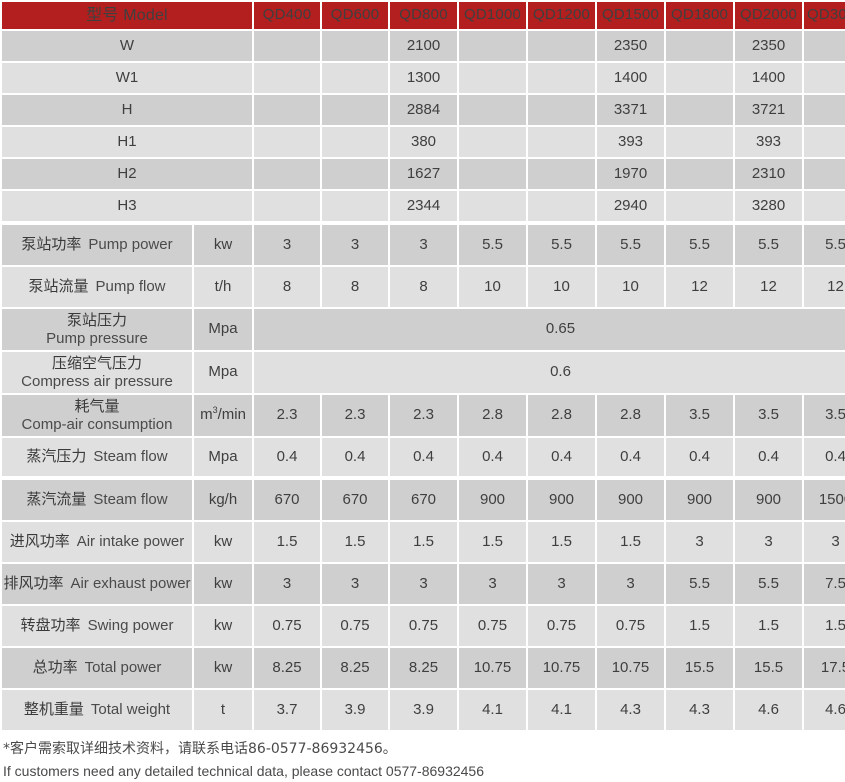  Describe the element at coordinates (561, 710) in the screenshot. I see `cell-total-weight-qd1200: 4.1` at that location.